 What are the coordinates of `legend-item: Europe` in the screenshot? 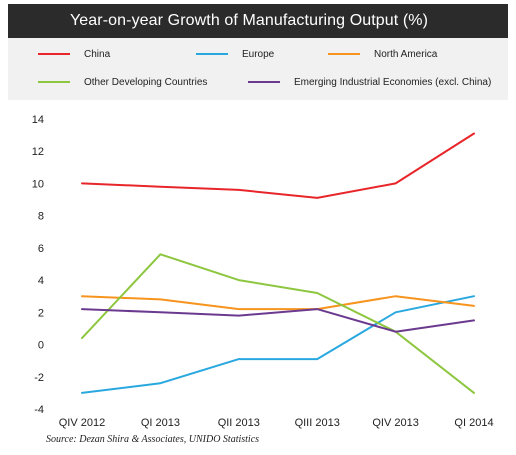 It's located at (235, 54).